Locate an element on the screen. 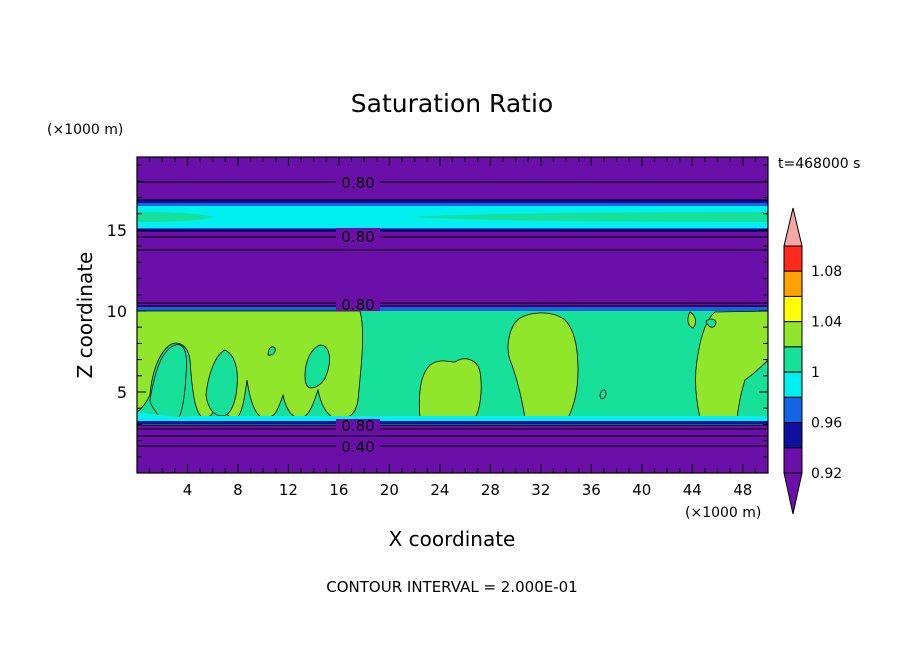 The width and height of the screenshot is (904, 654). colorbar-label: 1 is located at coordinates (815, 373).